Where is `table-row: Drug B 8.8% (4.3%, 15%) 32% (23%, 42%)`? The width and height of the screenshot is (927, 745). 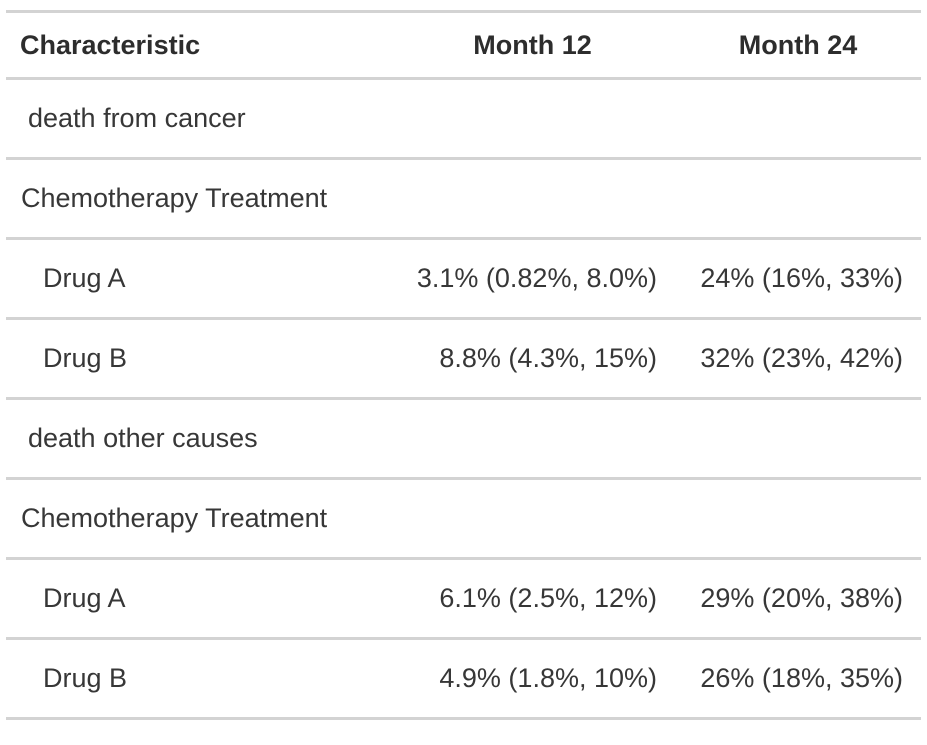
table-row: Drug B 8.8% (4.3%, 15%) 32% (23%, 42%) is located at coordinates (463, 359).